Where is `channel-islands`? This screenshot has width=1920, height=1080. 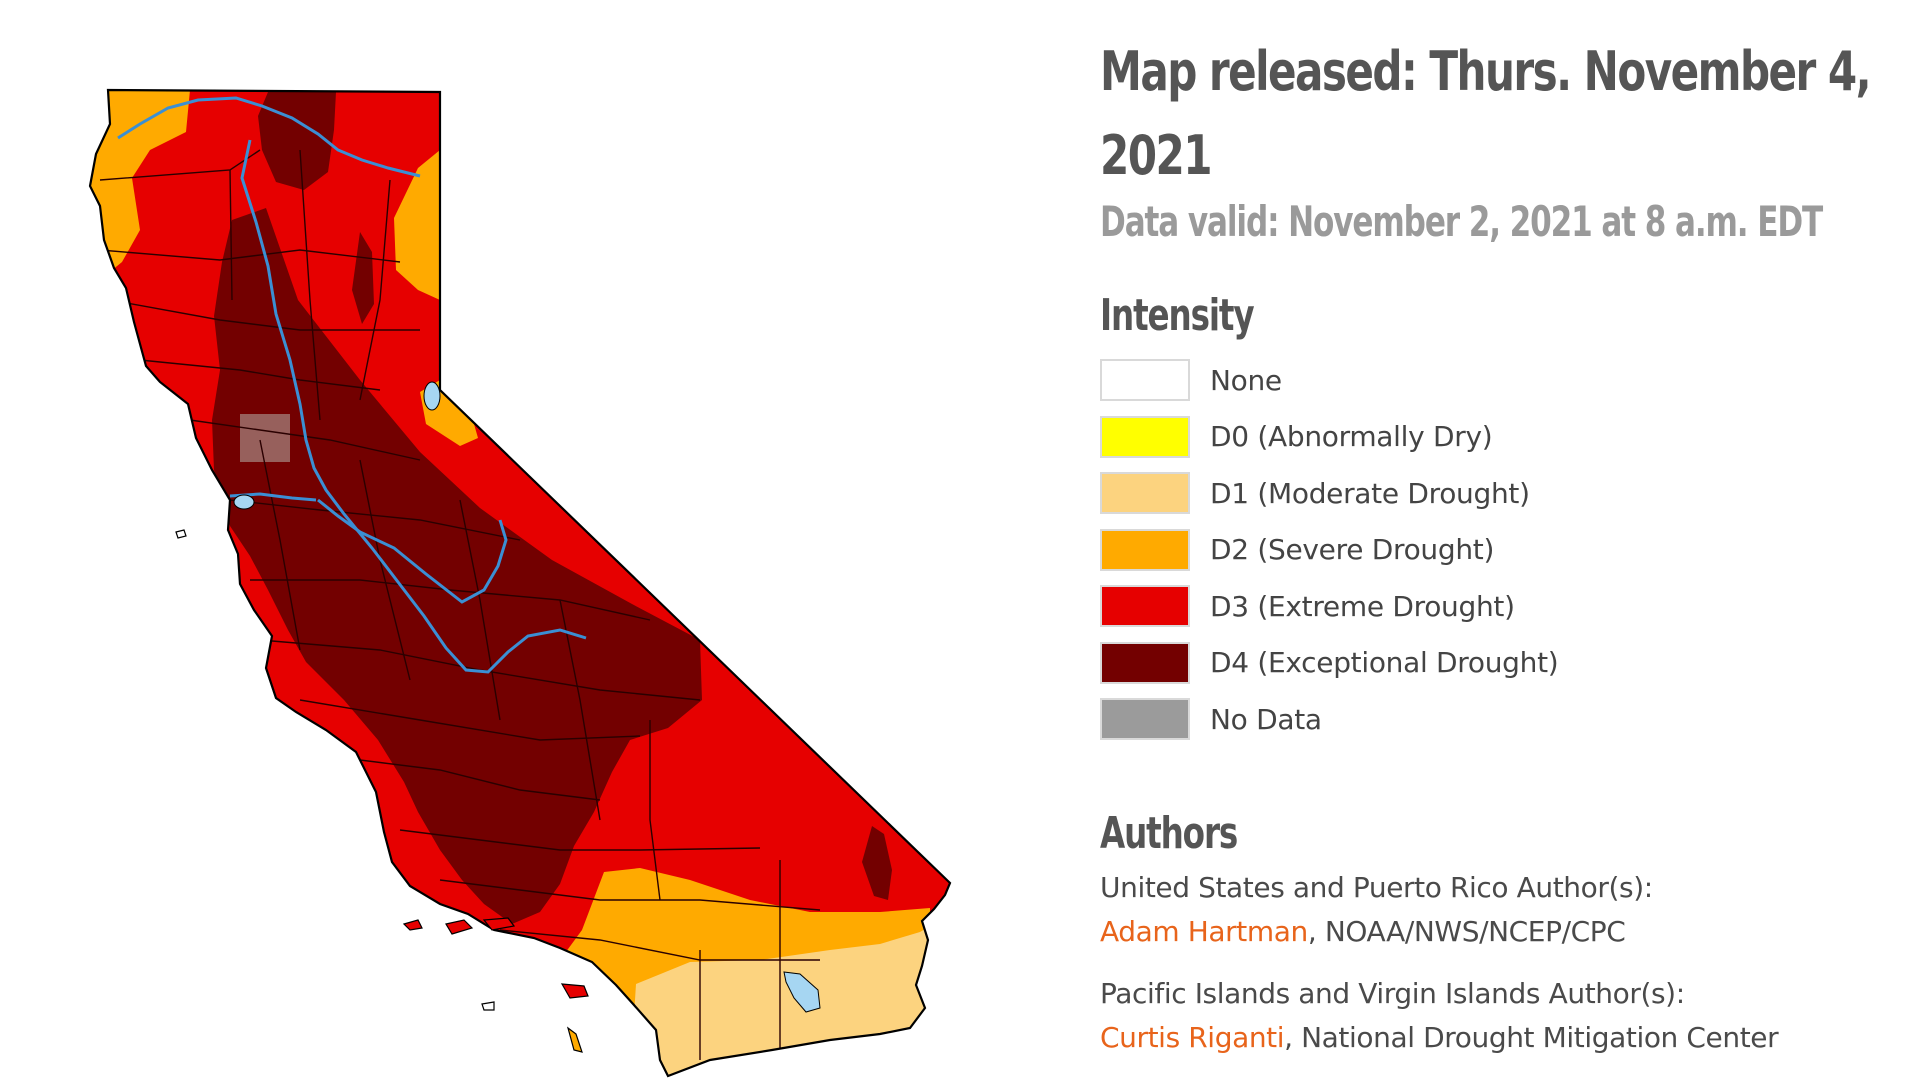
channel-islands is located at coordinates (382, 791).